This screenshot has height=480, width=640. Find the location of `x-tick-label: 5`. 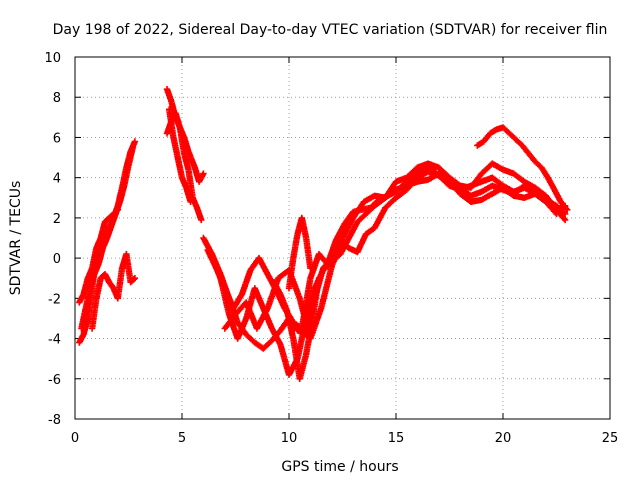

x-tick-label: 5 is located at coordinates (182, 438).